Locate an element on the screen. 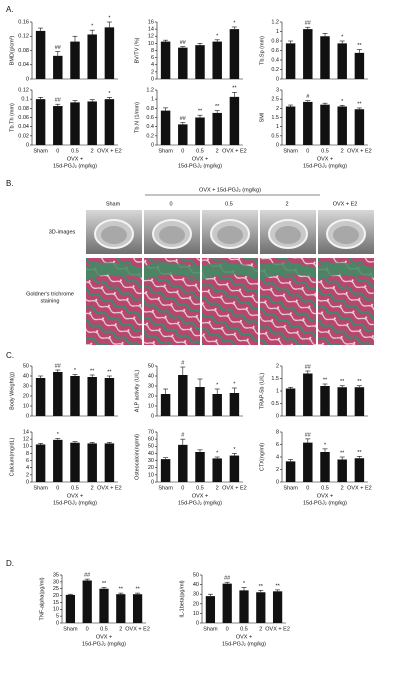 The height and width of the screenshot is (674, 394). bone-marrow is located at coordinates (288, 235).